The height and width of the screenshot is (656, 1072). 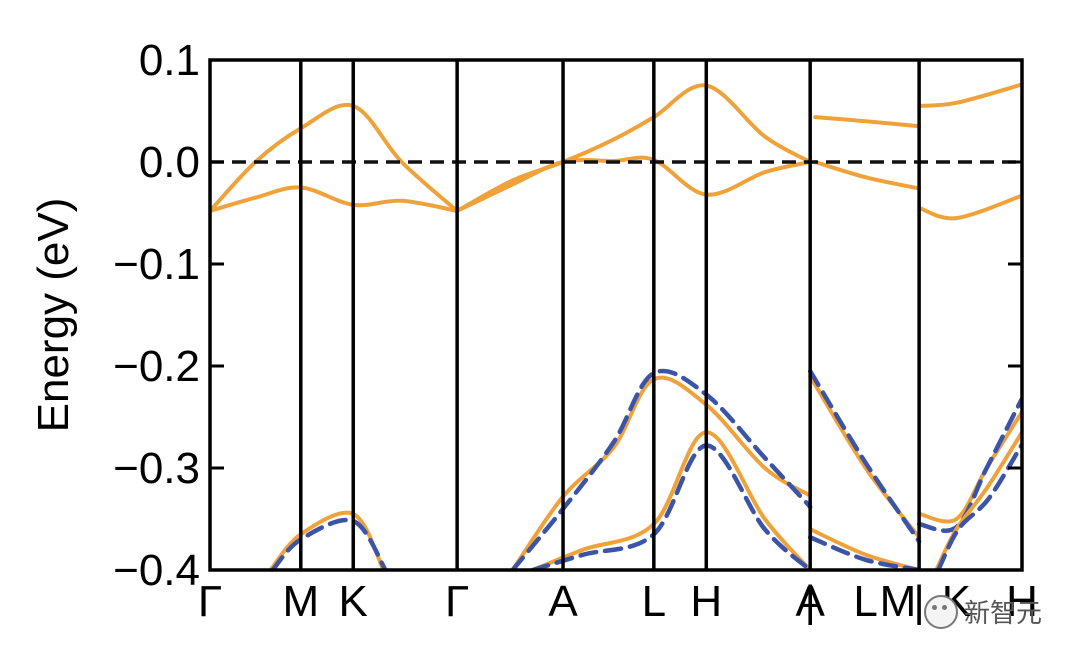 What do you see at coordinates (940, 611) in the screenshot?
I see `wechat-icon` at bounding box center [940, 611].